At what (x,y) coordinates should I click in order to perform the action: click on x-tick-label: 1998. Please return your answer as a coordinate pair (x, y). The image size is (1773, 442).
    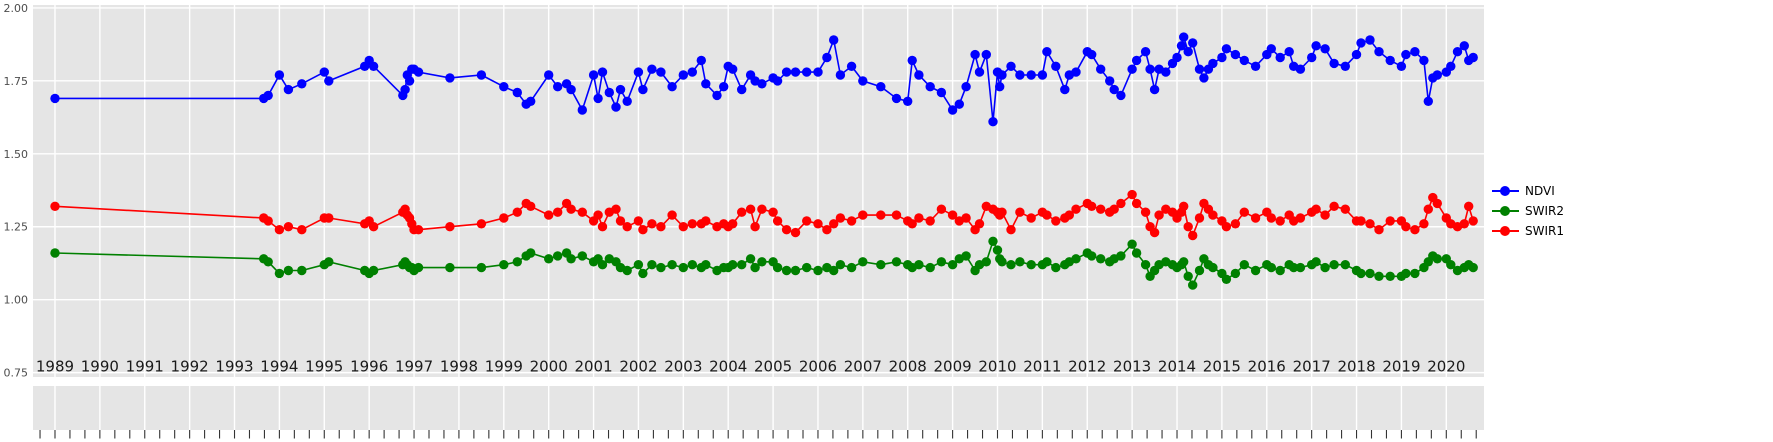
    Looking at the image, I should click on (459, 367).